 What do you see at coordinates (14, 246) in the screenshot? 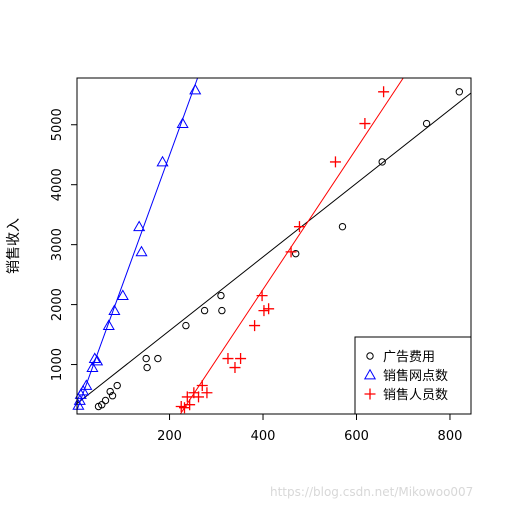
I see `y-axis-label: 销售收入` at bounding box center [14, 246].